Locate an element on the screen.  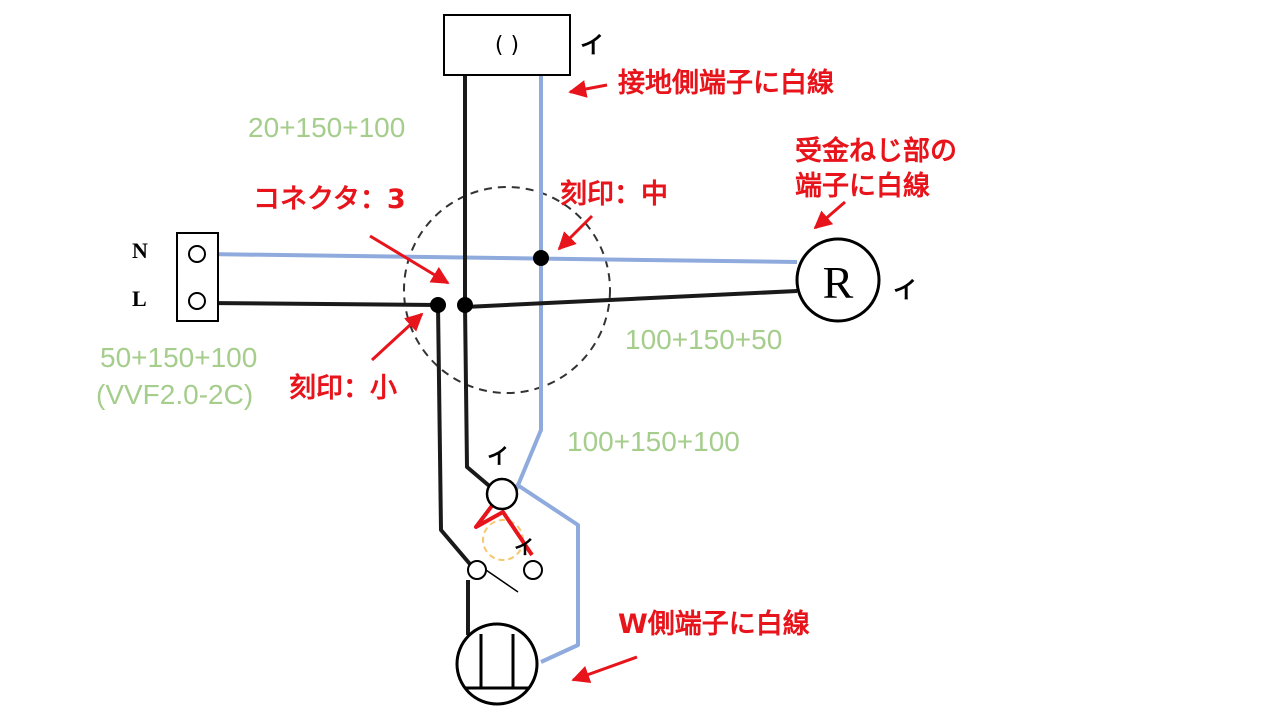
arrow-ground-side is located at coordinates (588, 89).